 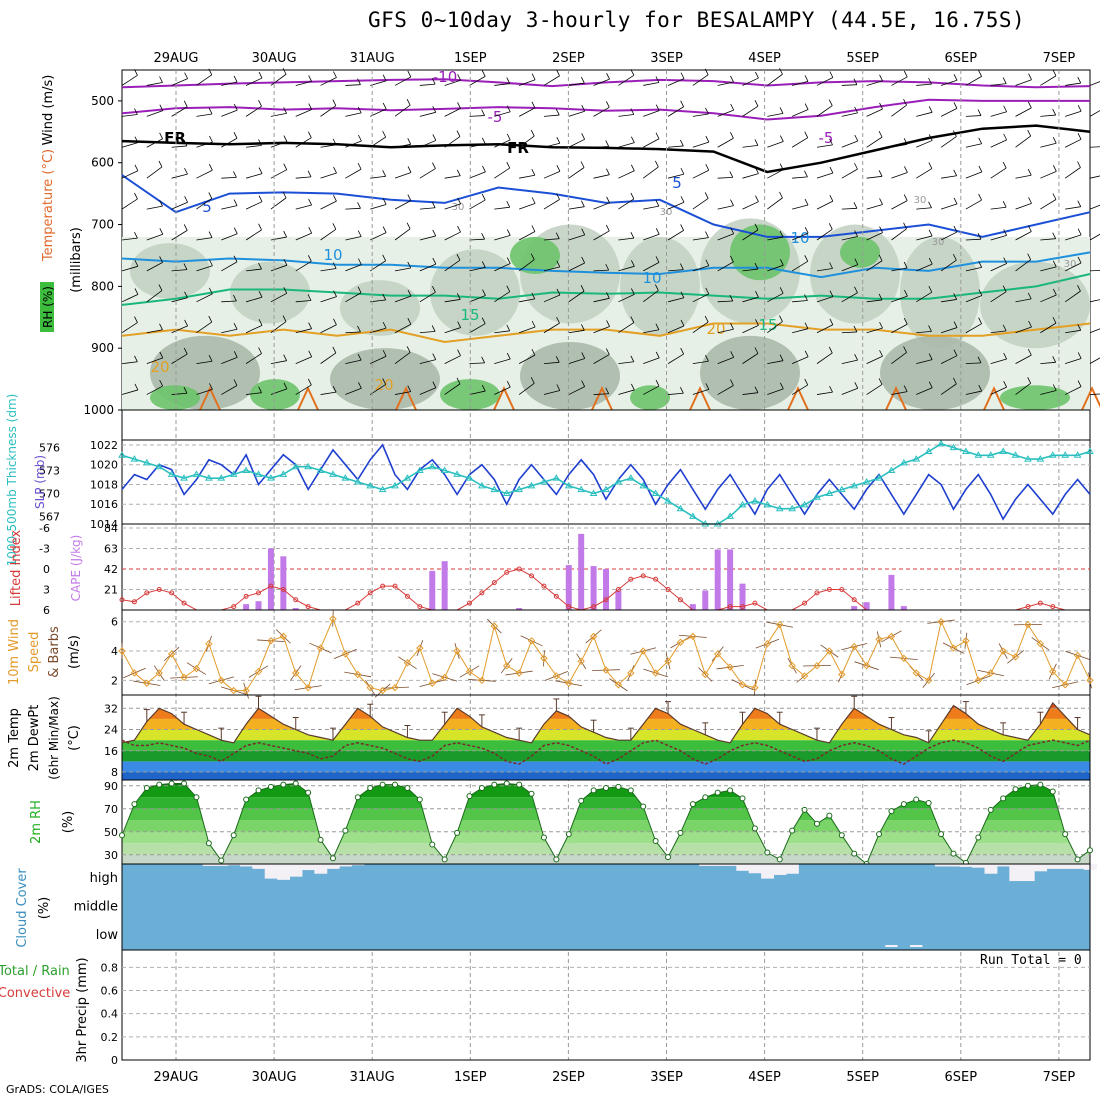 I want to click on temp-band, so click(x=606, y=745).